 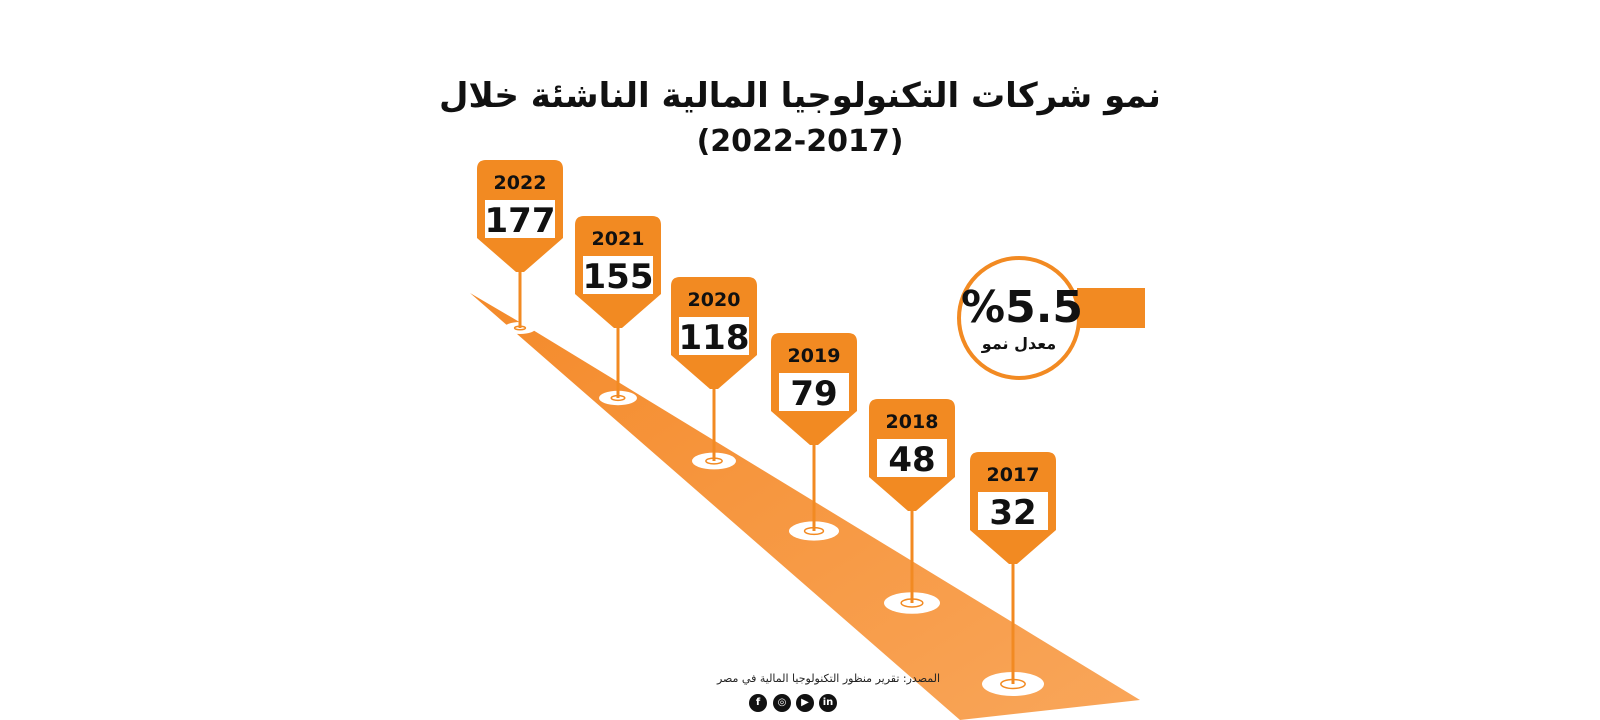 What do you see at coordinates (828, 703) in the screenshot?
I see `linkedin-icon: in` at bounding box center [828, 703].